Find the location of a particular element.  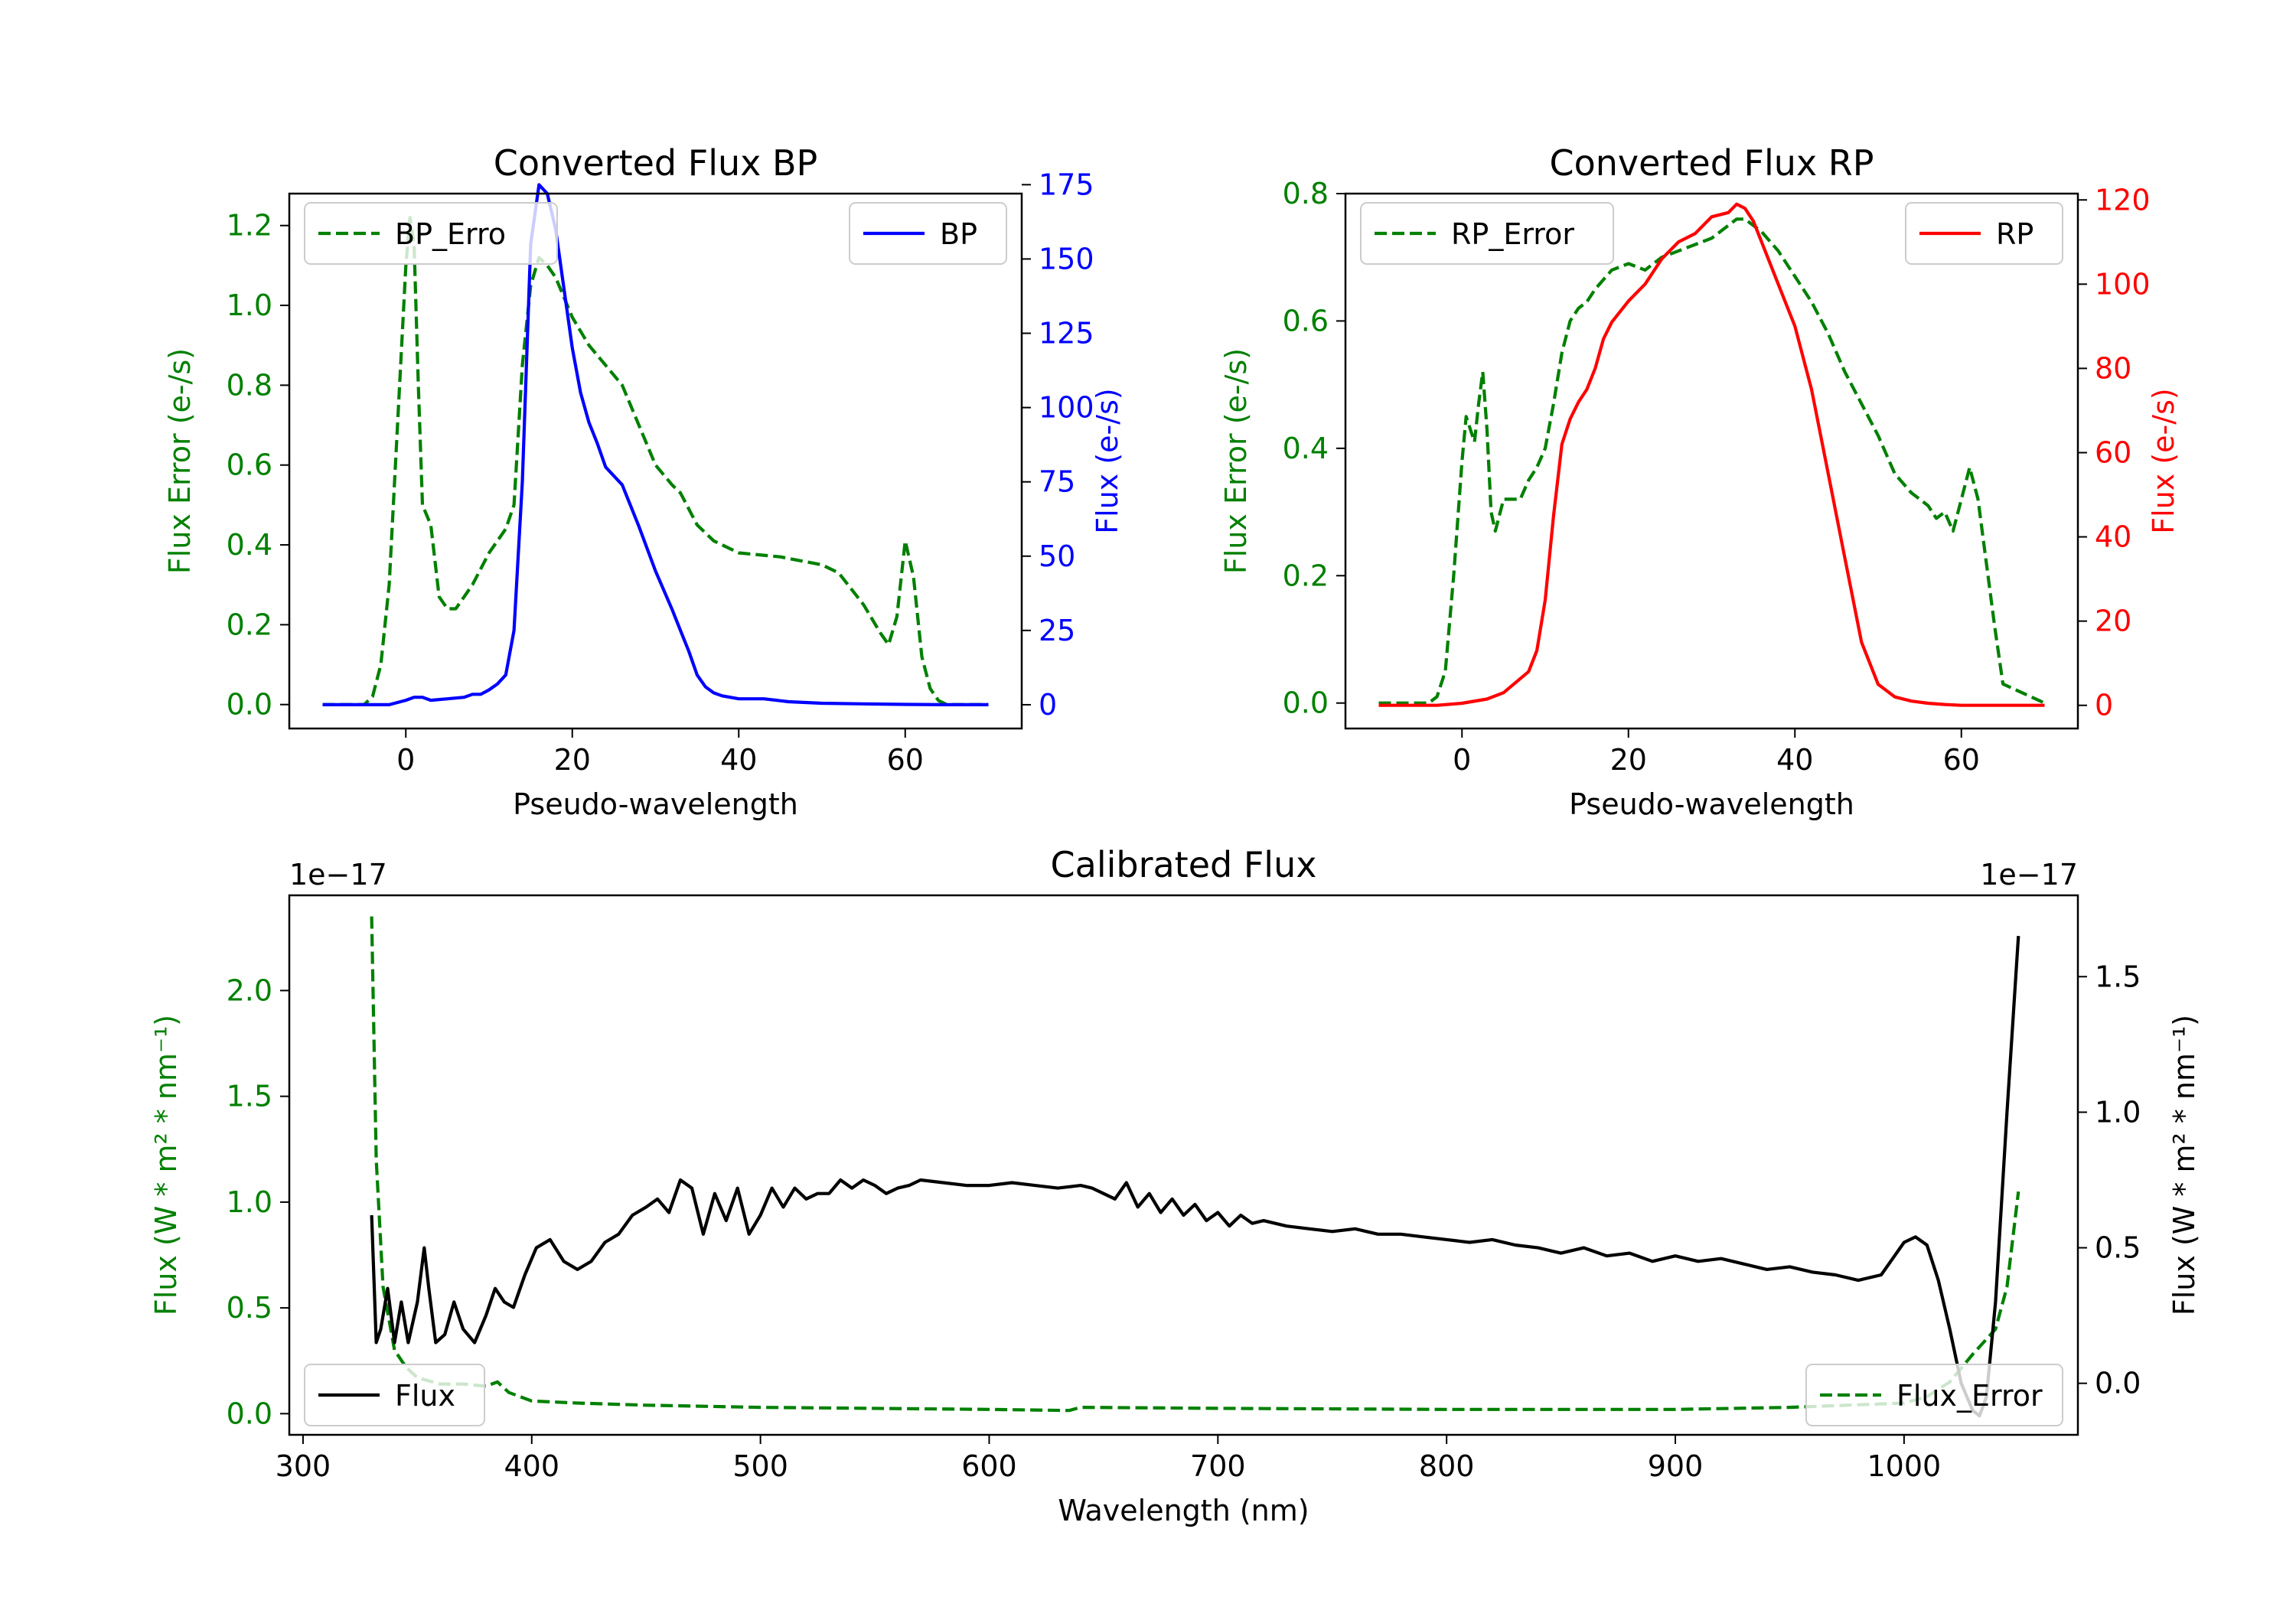

legend-label: Flux_Error is located at coordinates (1969, 1396).